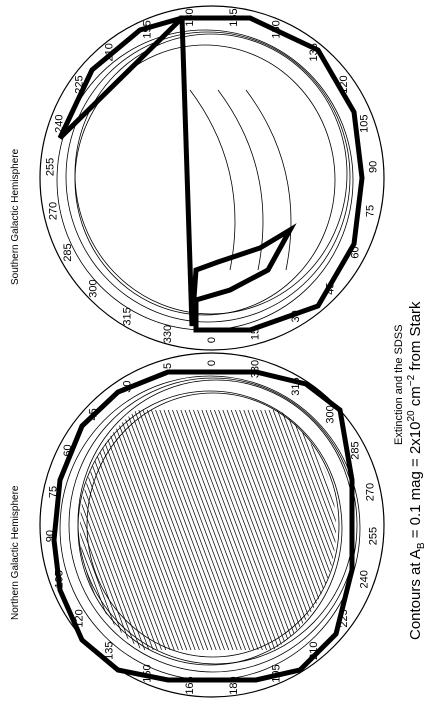 The width and height of the screenshot is (425, 705). I want to click on north-tick-label: 315, so click(296, 386).